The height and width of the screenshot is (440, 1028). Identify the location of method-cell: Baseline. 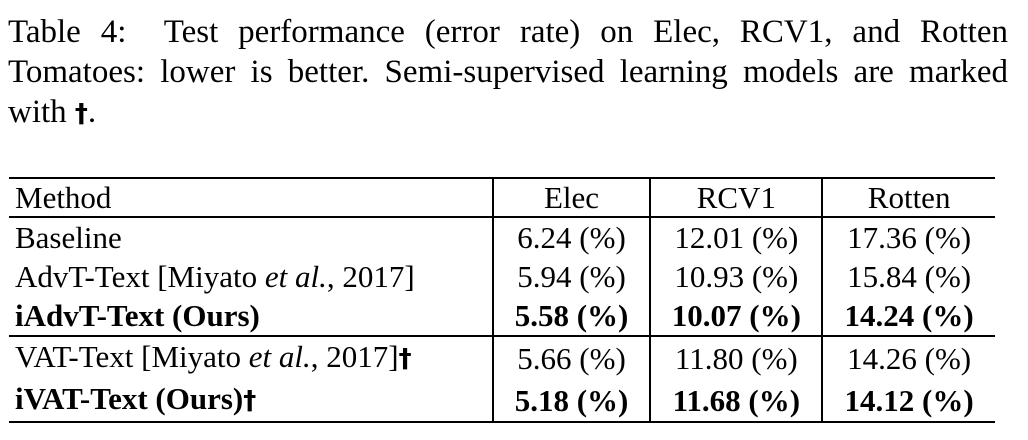
(251, 237).